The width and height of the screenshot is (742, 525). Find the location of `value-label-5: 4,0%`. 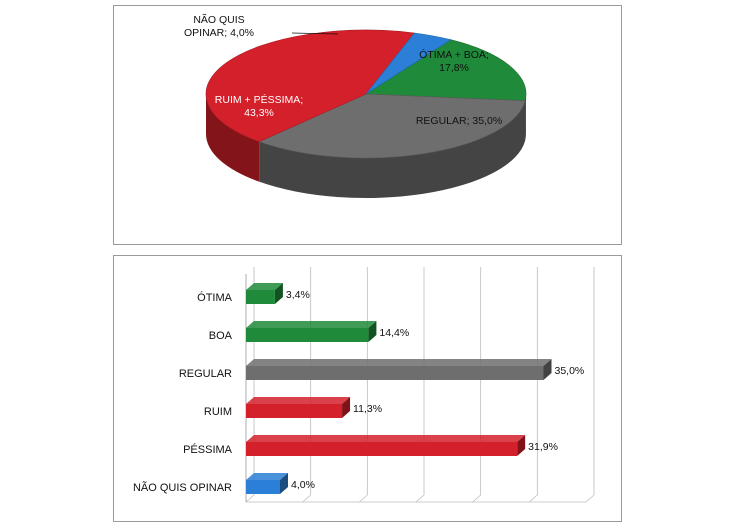

value-label-5: 4,0% is located at coordinates (303, 485).